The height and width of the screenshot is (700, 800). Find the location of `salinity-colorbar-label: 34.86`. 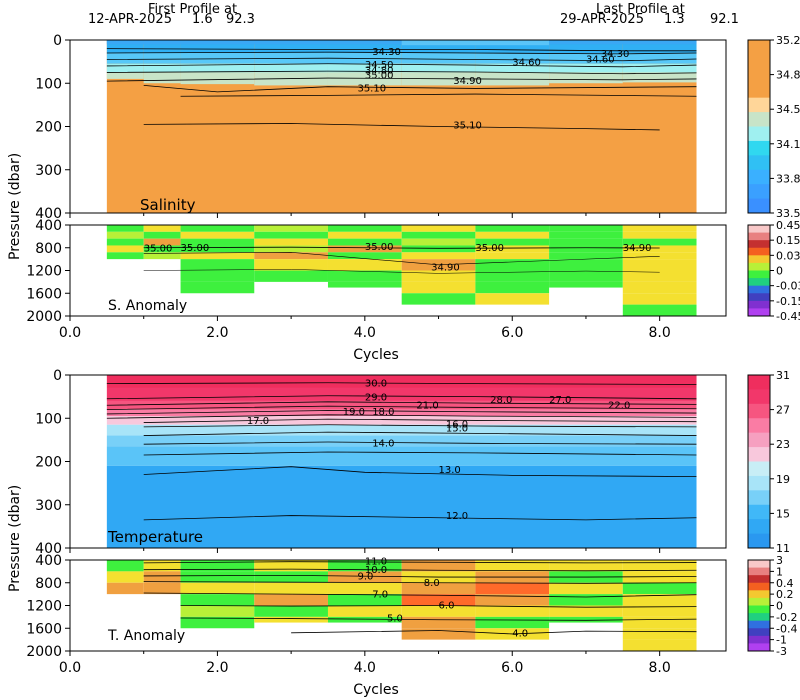

salinity-colorbar-label: 34.86 is located at coordinates (788, 75).